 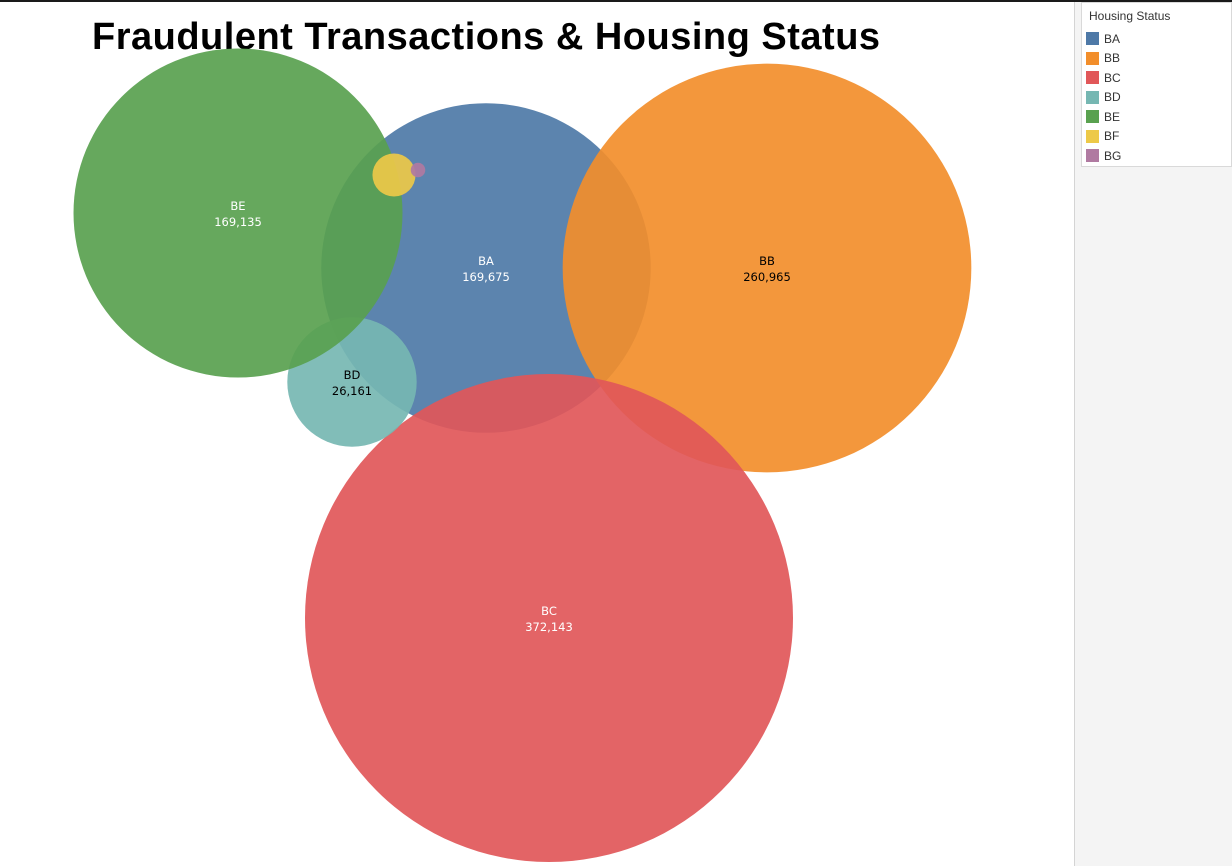 What do you see at coordinates (767, 261) in the screenshot?
I see `bubble-label-bb: BB` at bounding box center [767, 261].